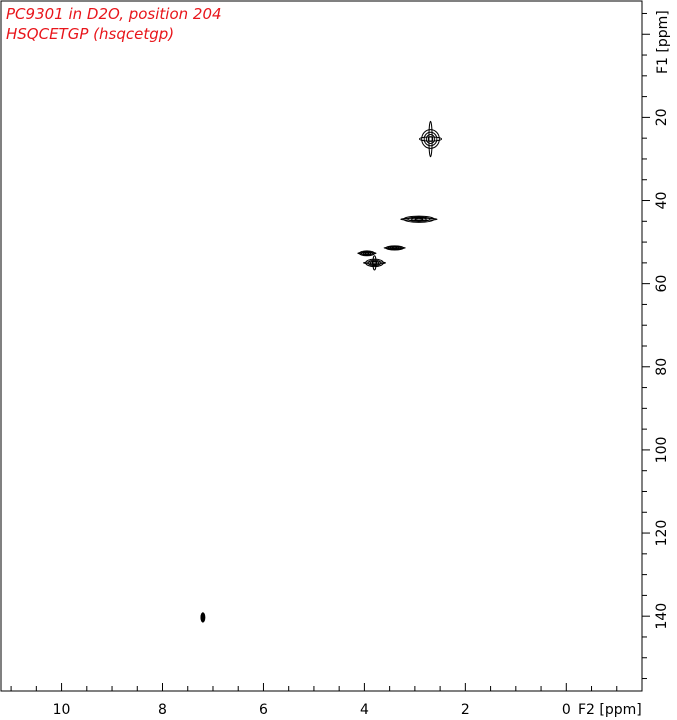 This screenshot has width=677, height=720. I want to click on f1-tick-label: 40, so click(662, 201).